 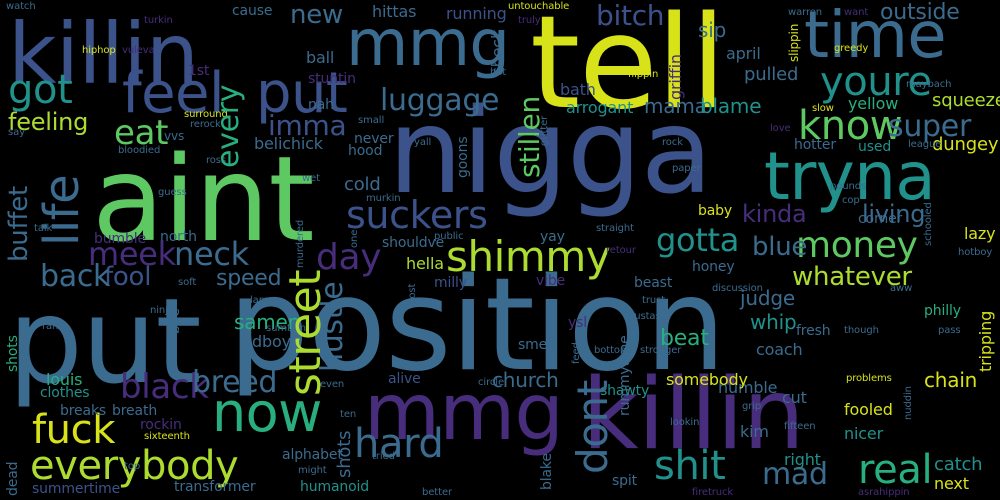 I want to click on word-hittas: running, so click(x=476, y=13).